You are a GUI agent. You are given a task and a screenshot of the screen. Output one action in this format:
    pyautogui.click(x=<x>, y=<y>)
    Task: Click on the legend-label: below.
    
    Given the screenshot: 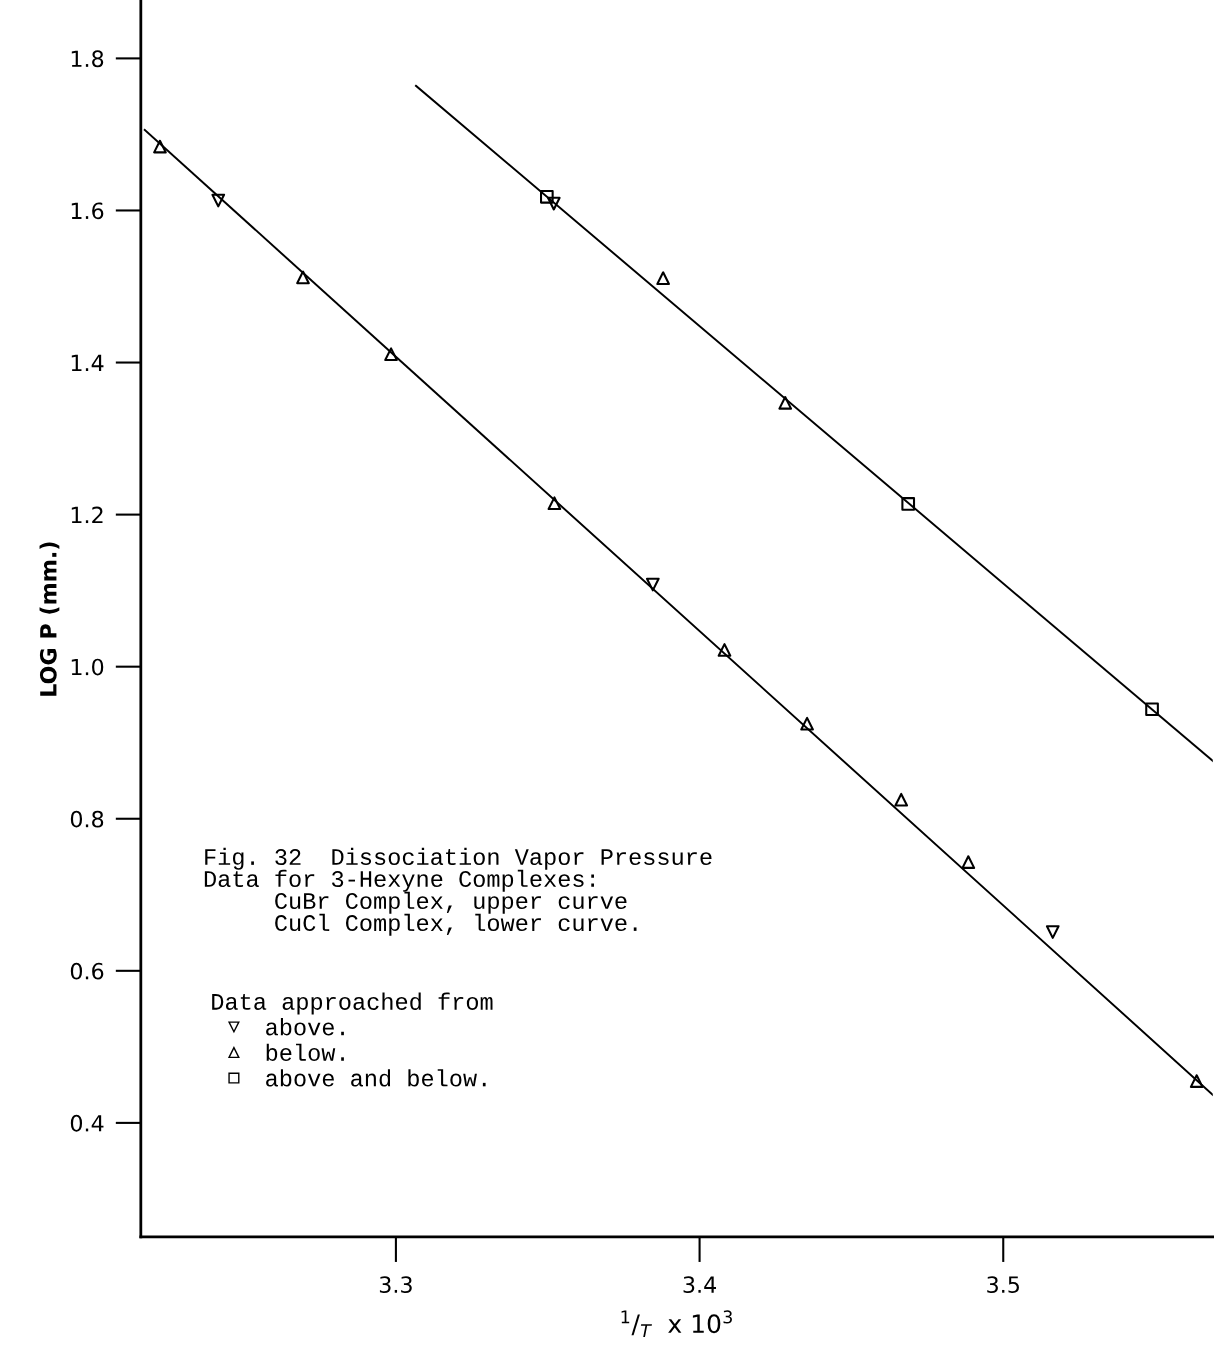 What is the action you would take?
    pyautogui.click(x=305, y=1052)
    